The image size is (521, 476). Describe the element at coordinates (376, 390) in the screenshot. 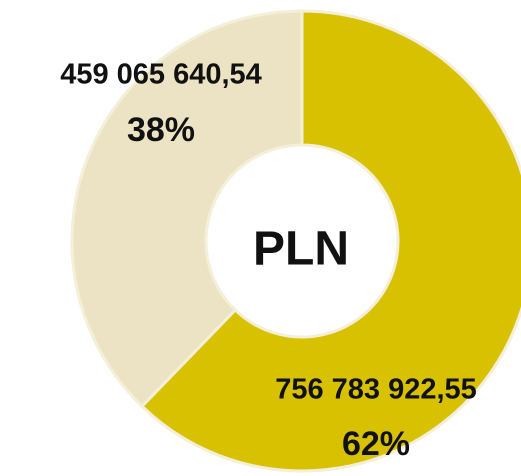

I see `value-label: 756 783 922,55` at that location.